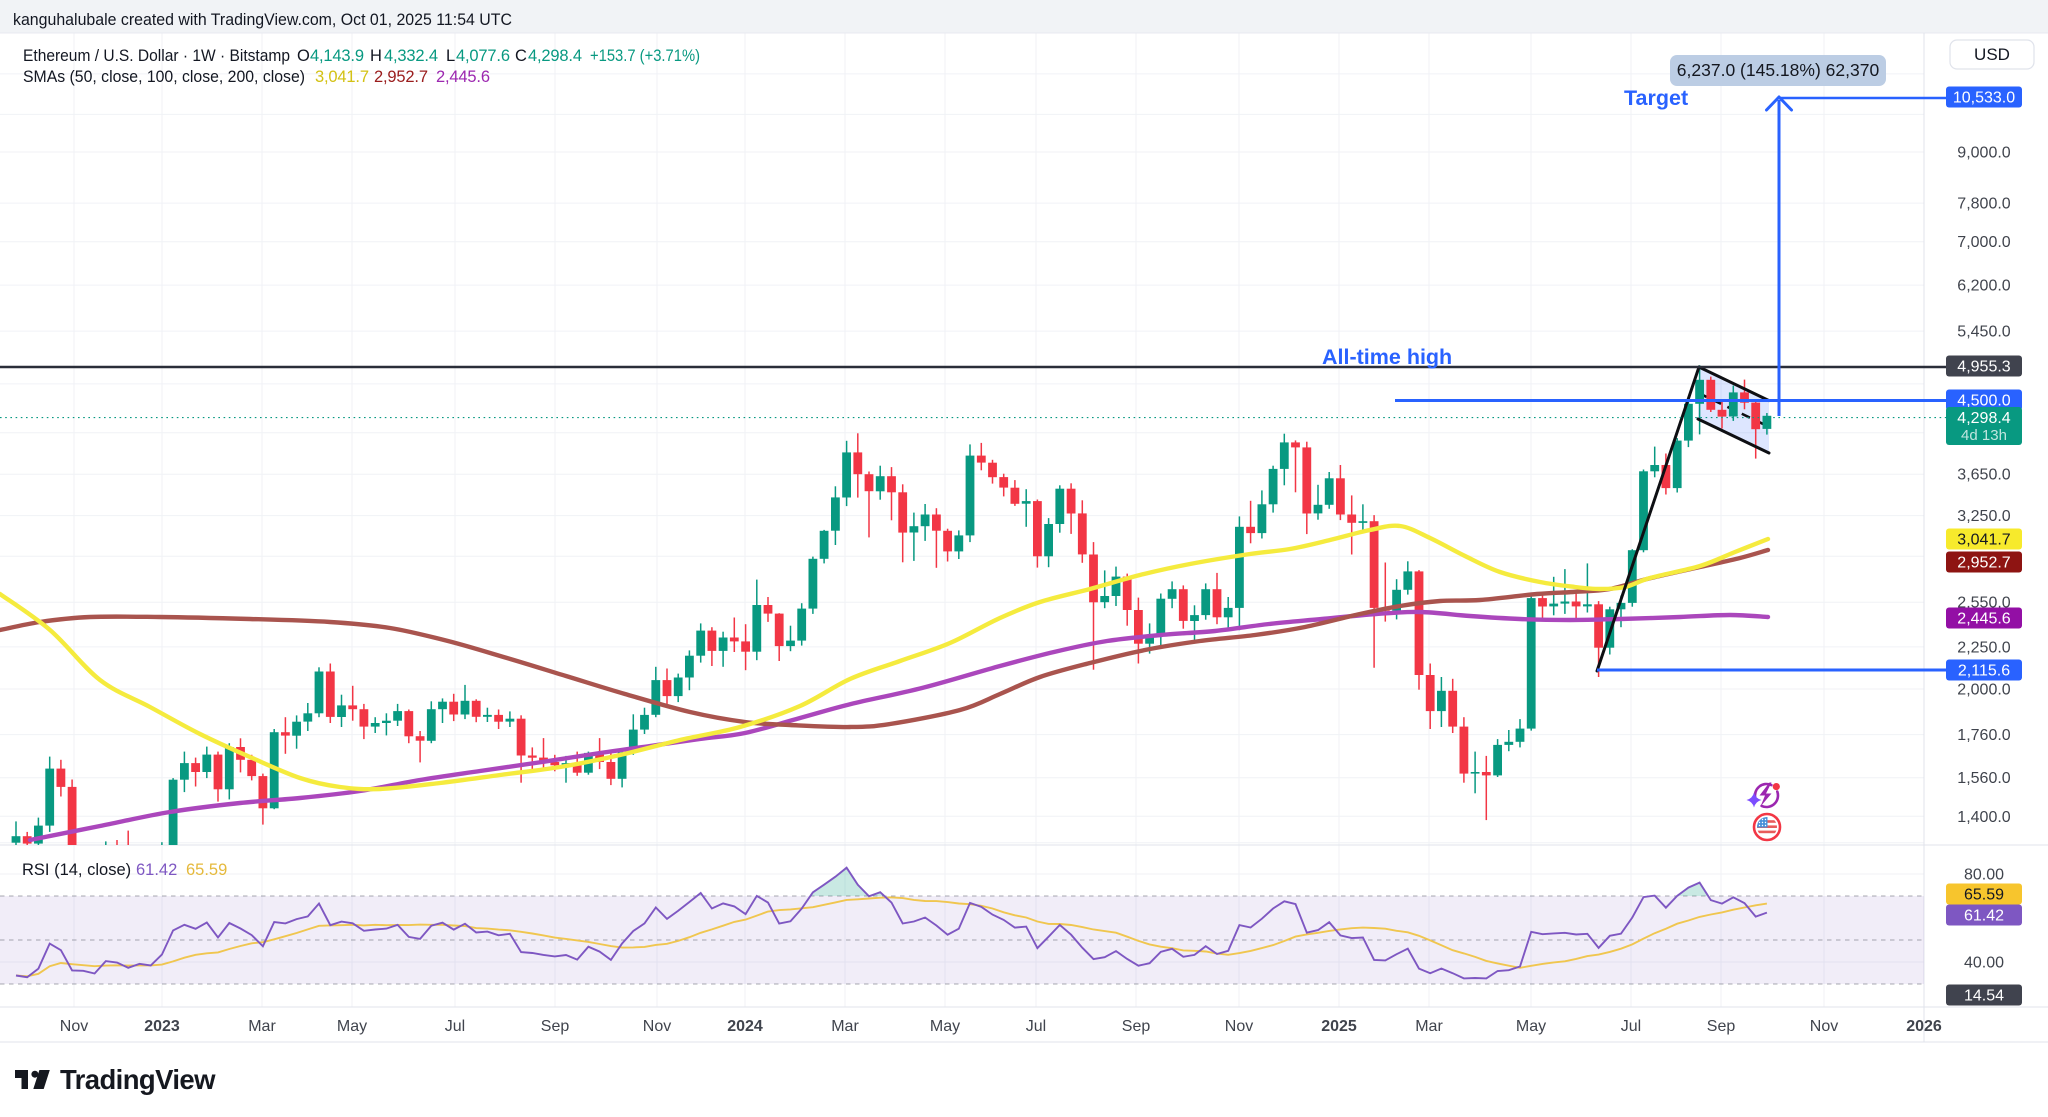  I want to click on svg-text: 9,000.0, so click(1983, 153).